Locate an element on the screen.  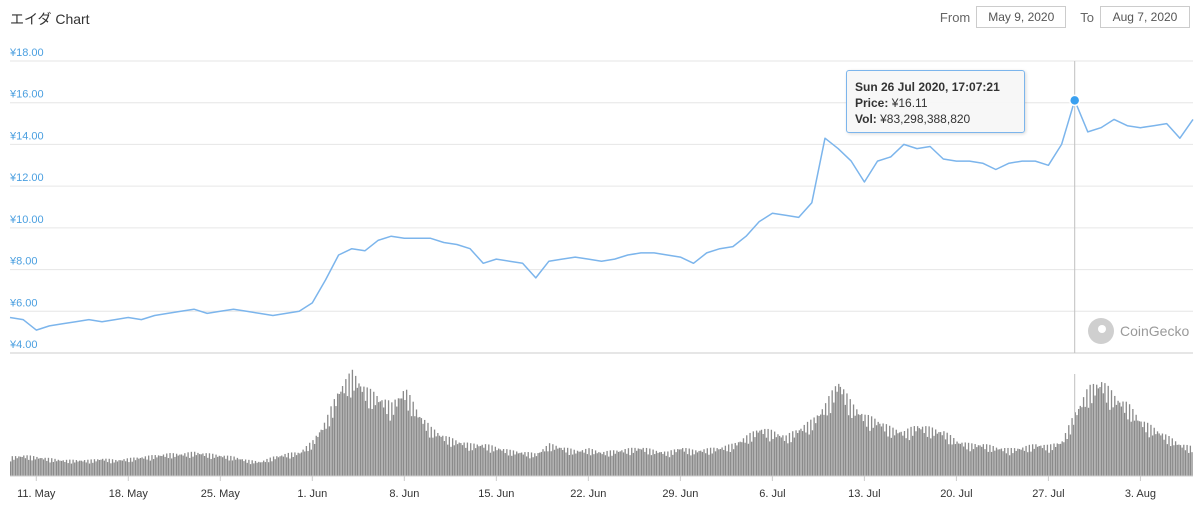
y-tick-label: ¥16.00 is located at coordinates (26, 95).